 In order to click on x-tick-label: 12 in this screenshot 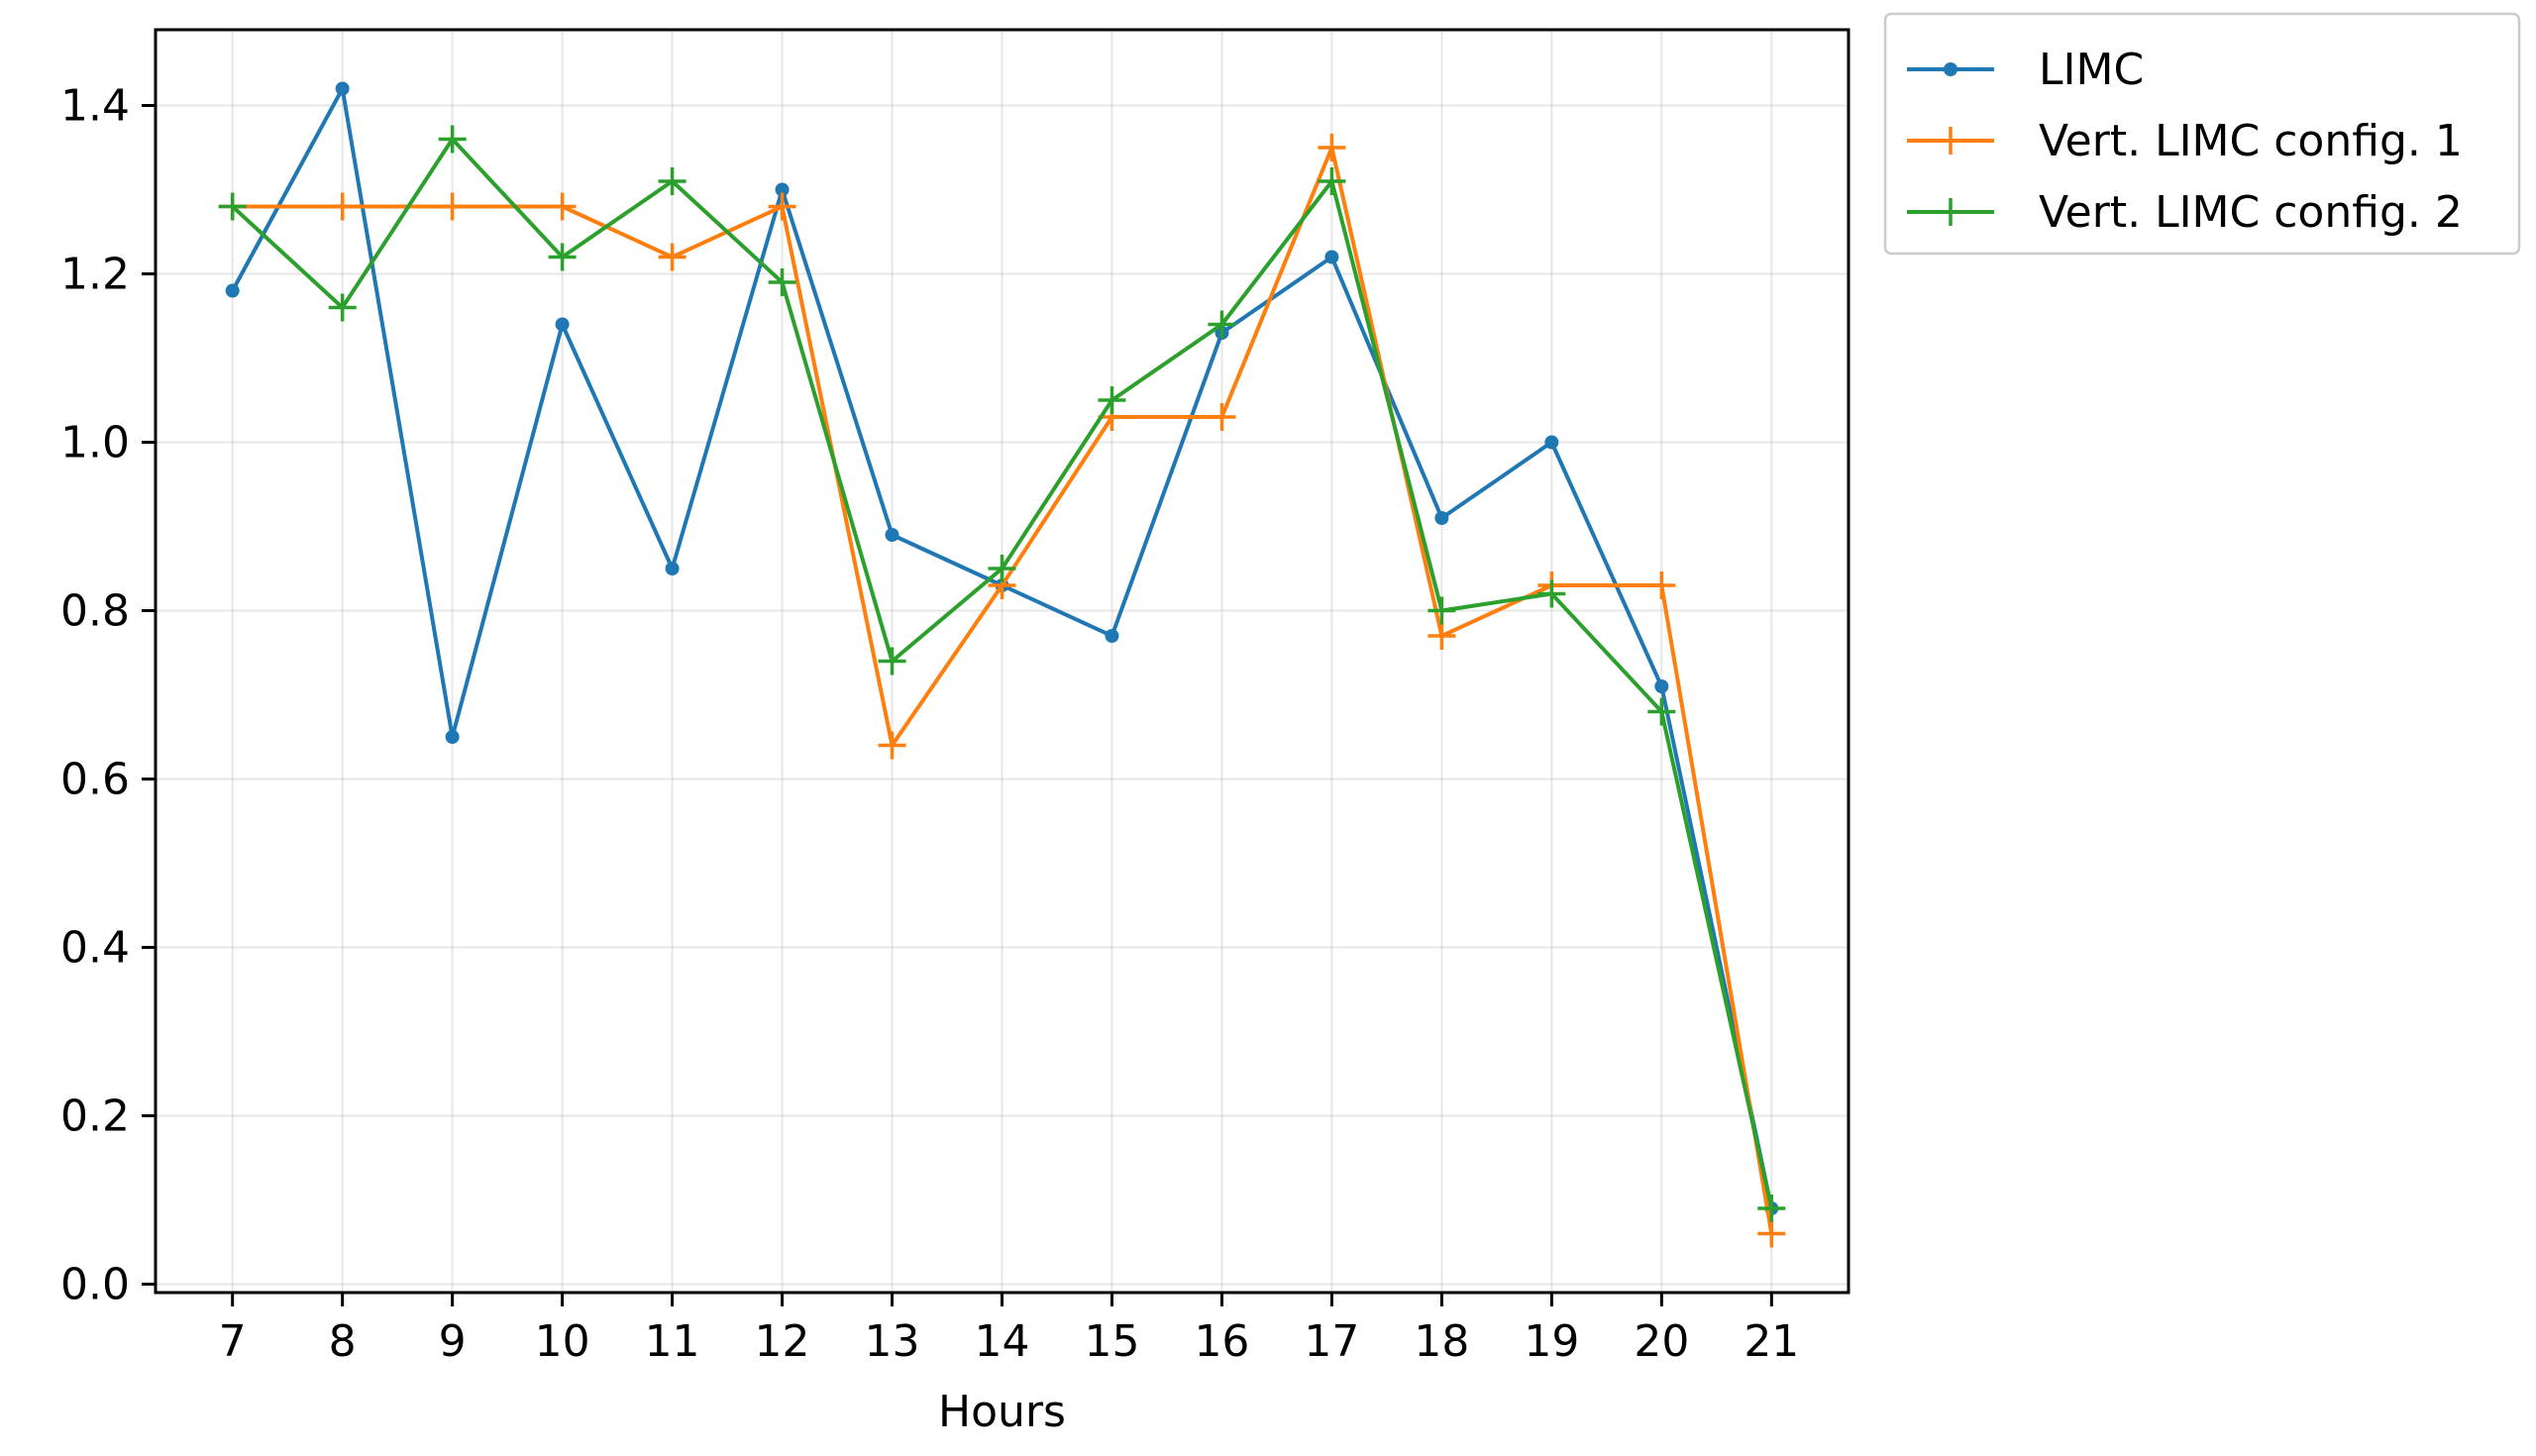, I will do `click(782, 1341)`.